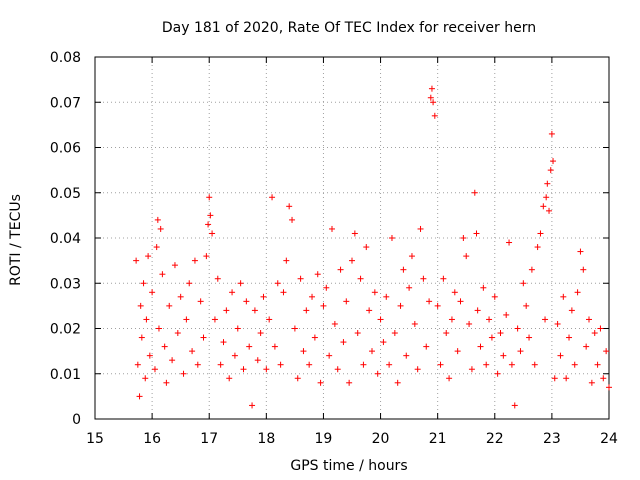 The image size is (640, 480). Describe the element at coordinates (65, 194) in the screenshot. I see `y-tick-label: 0.05` at that location.